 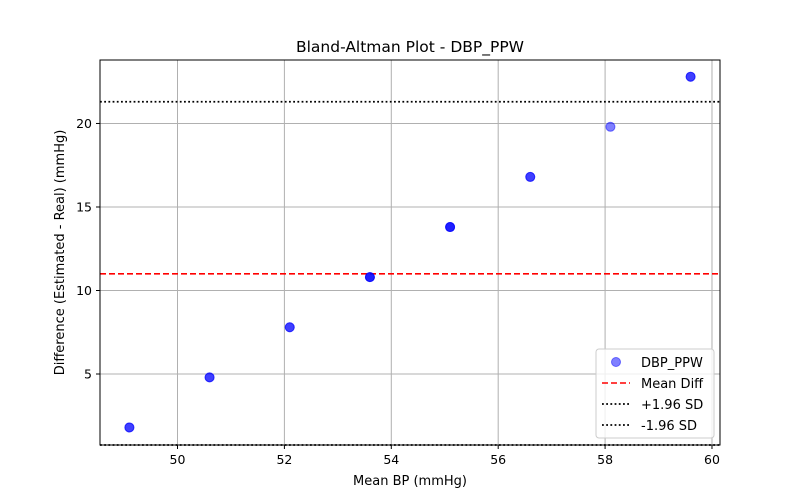 What do you see at coordinates (498, 459) in the screenshot?
I see `x-tick-label: 56` at bounding box center [498, 459].